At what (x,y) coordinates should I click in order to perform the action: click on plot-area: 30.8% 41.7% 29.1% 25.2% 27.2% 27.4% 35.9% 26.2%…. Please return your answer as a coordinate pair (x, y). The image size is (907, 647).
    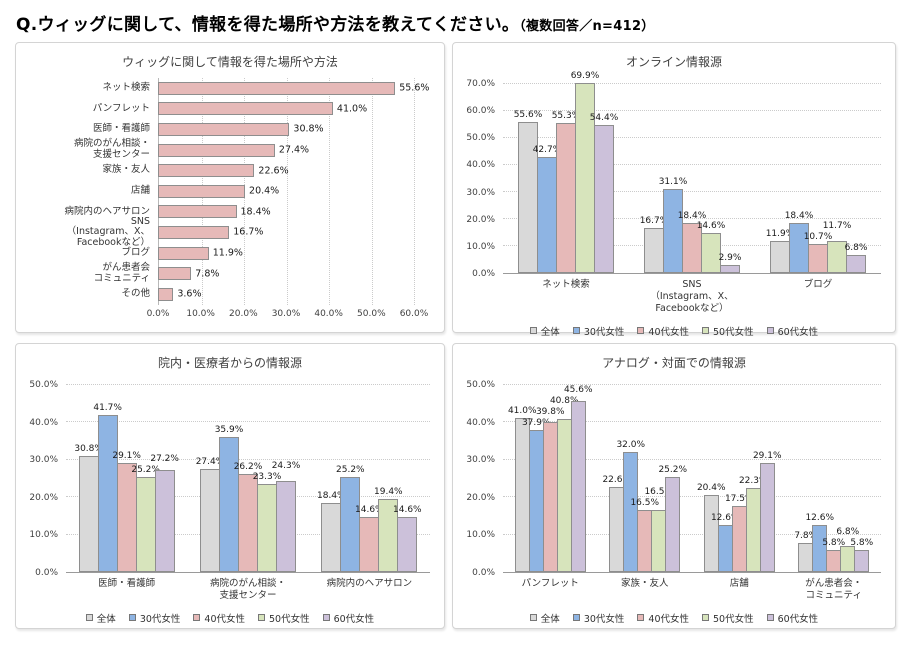
    Looking at the image, I should click on (248, 478).